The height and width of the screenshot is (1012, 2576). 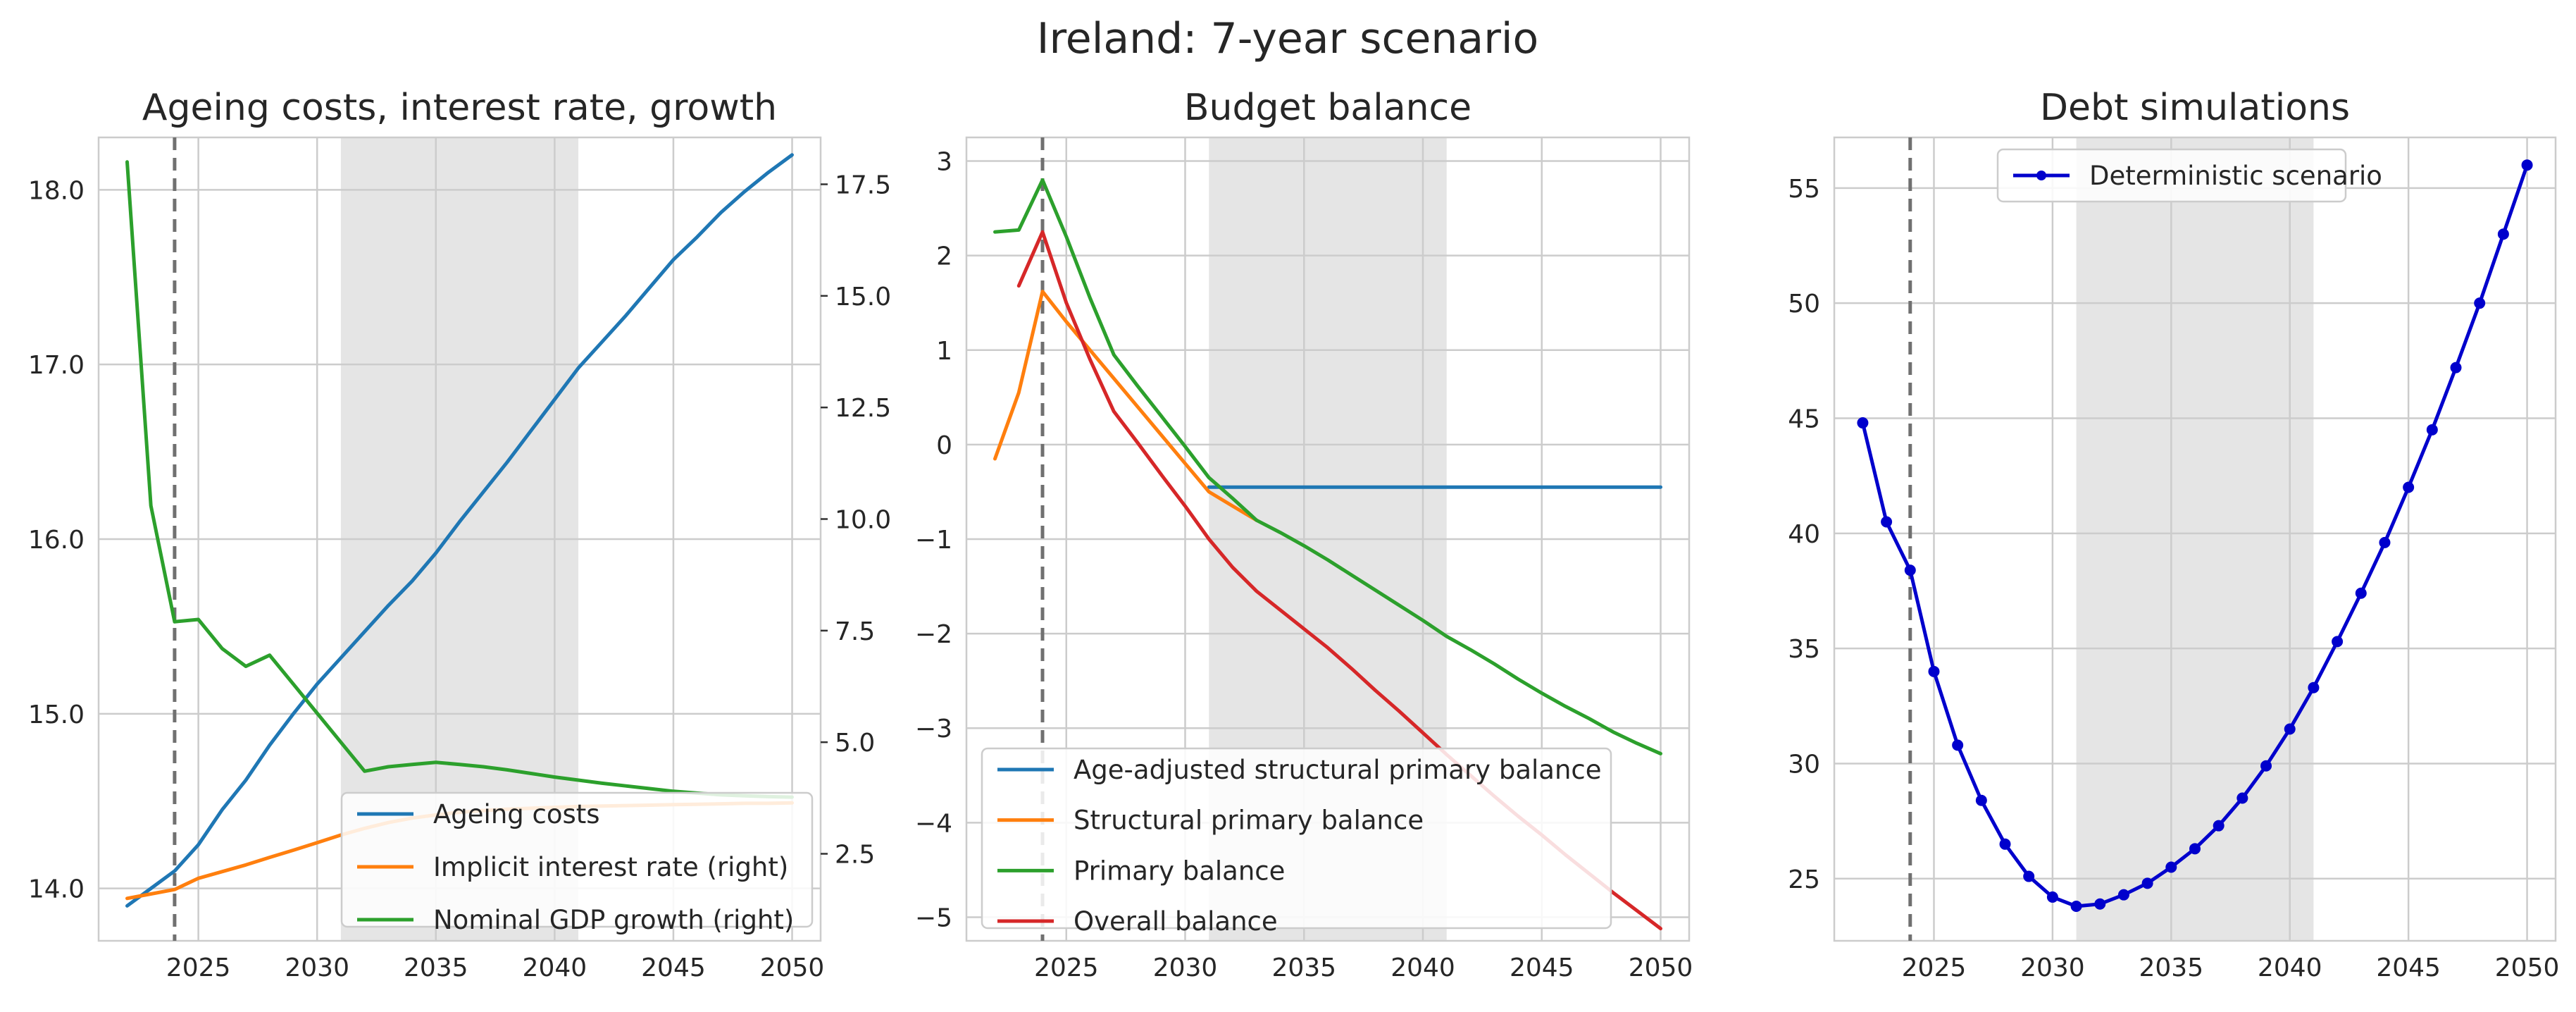 I want to click on y-right-tick-label: 15.0, so click(x=863, y=297).